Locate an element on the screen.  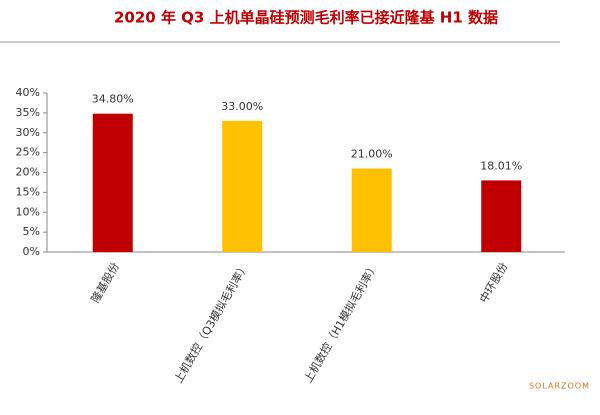
x-tick-label: 隆基股份 is located at coordinates (105, 282).